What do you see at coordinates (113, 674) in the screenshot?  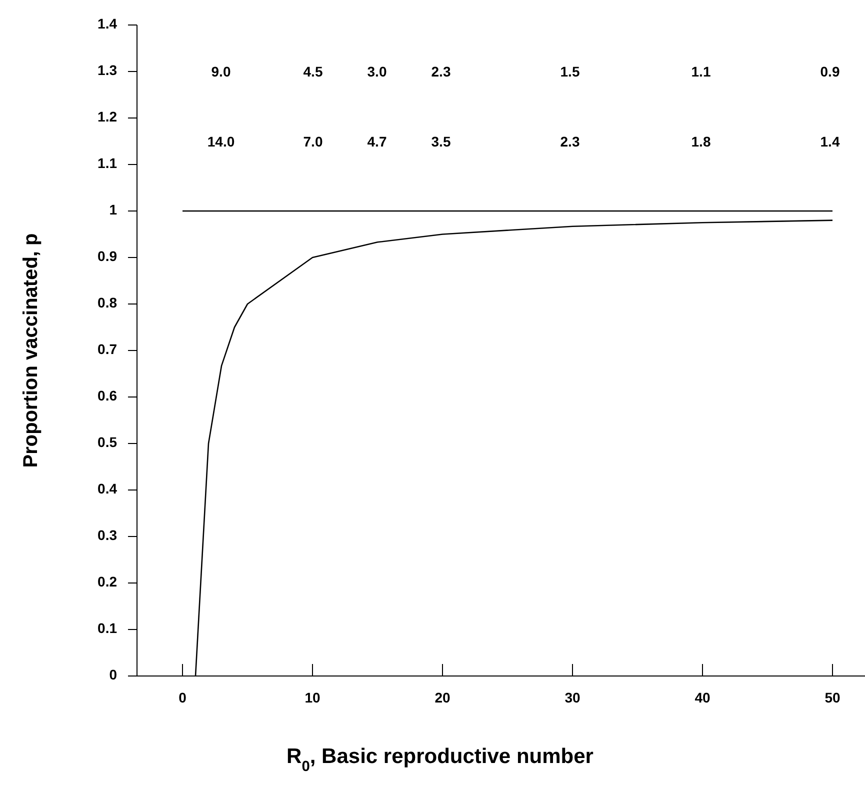 I see `y-tick-label: 0` at bounding box center [113, 674].